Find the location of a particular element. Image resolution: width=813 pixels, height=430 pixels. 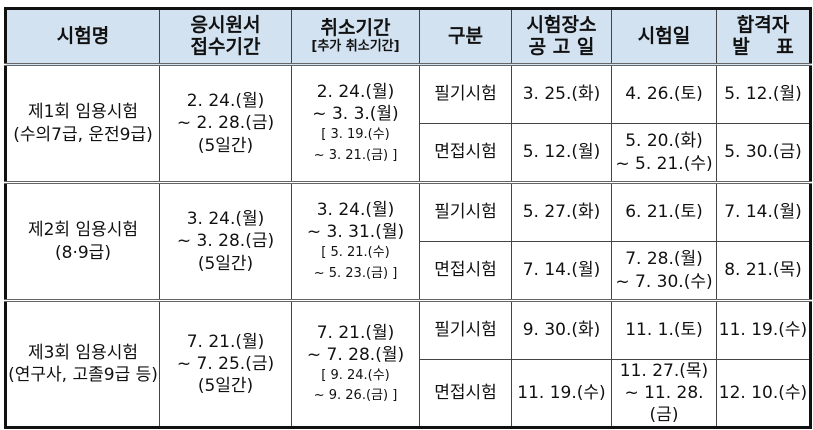

exam-date-cell: 4. 26.(토) is located at coordinates (664, 93).